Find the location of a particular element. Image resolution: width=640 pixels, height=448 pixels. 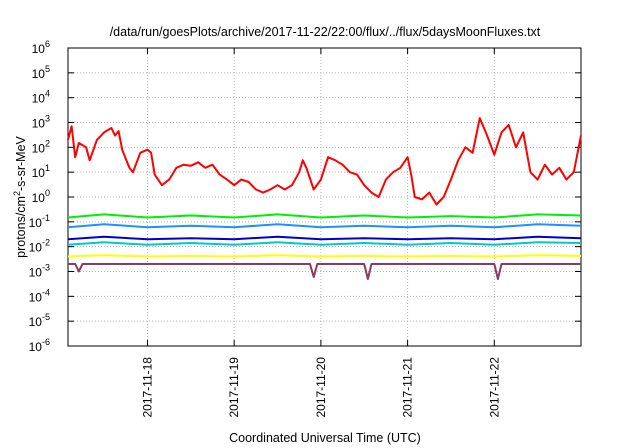

x-tick-label: 2017-11-21 is located at coordinates (408, 387).